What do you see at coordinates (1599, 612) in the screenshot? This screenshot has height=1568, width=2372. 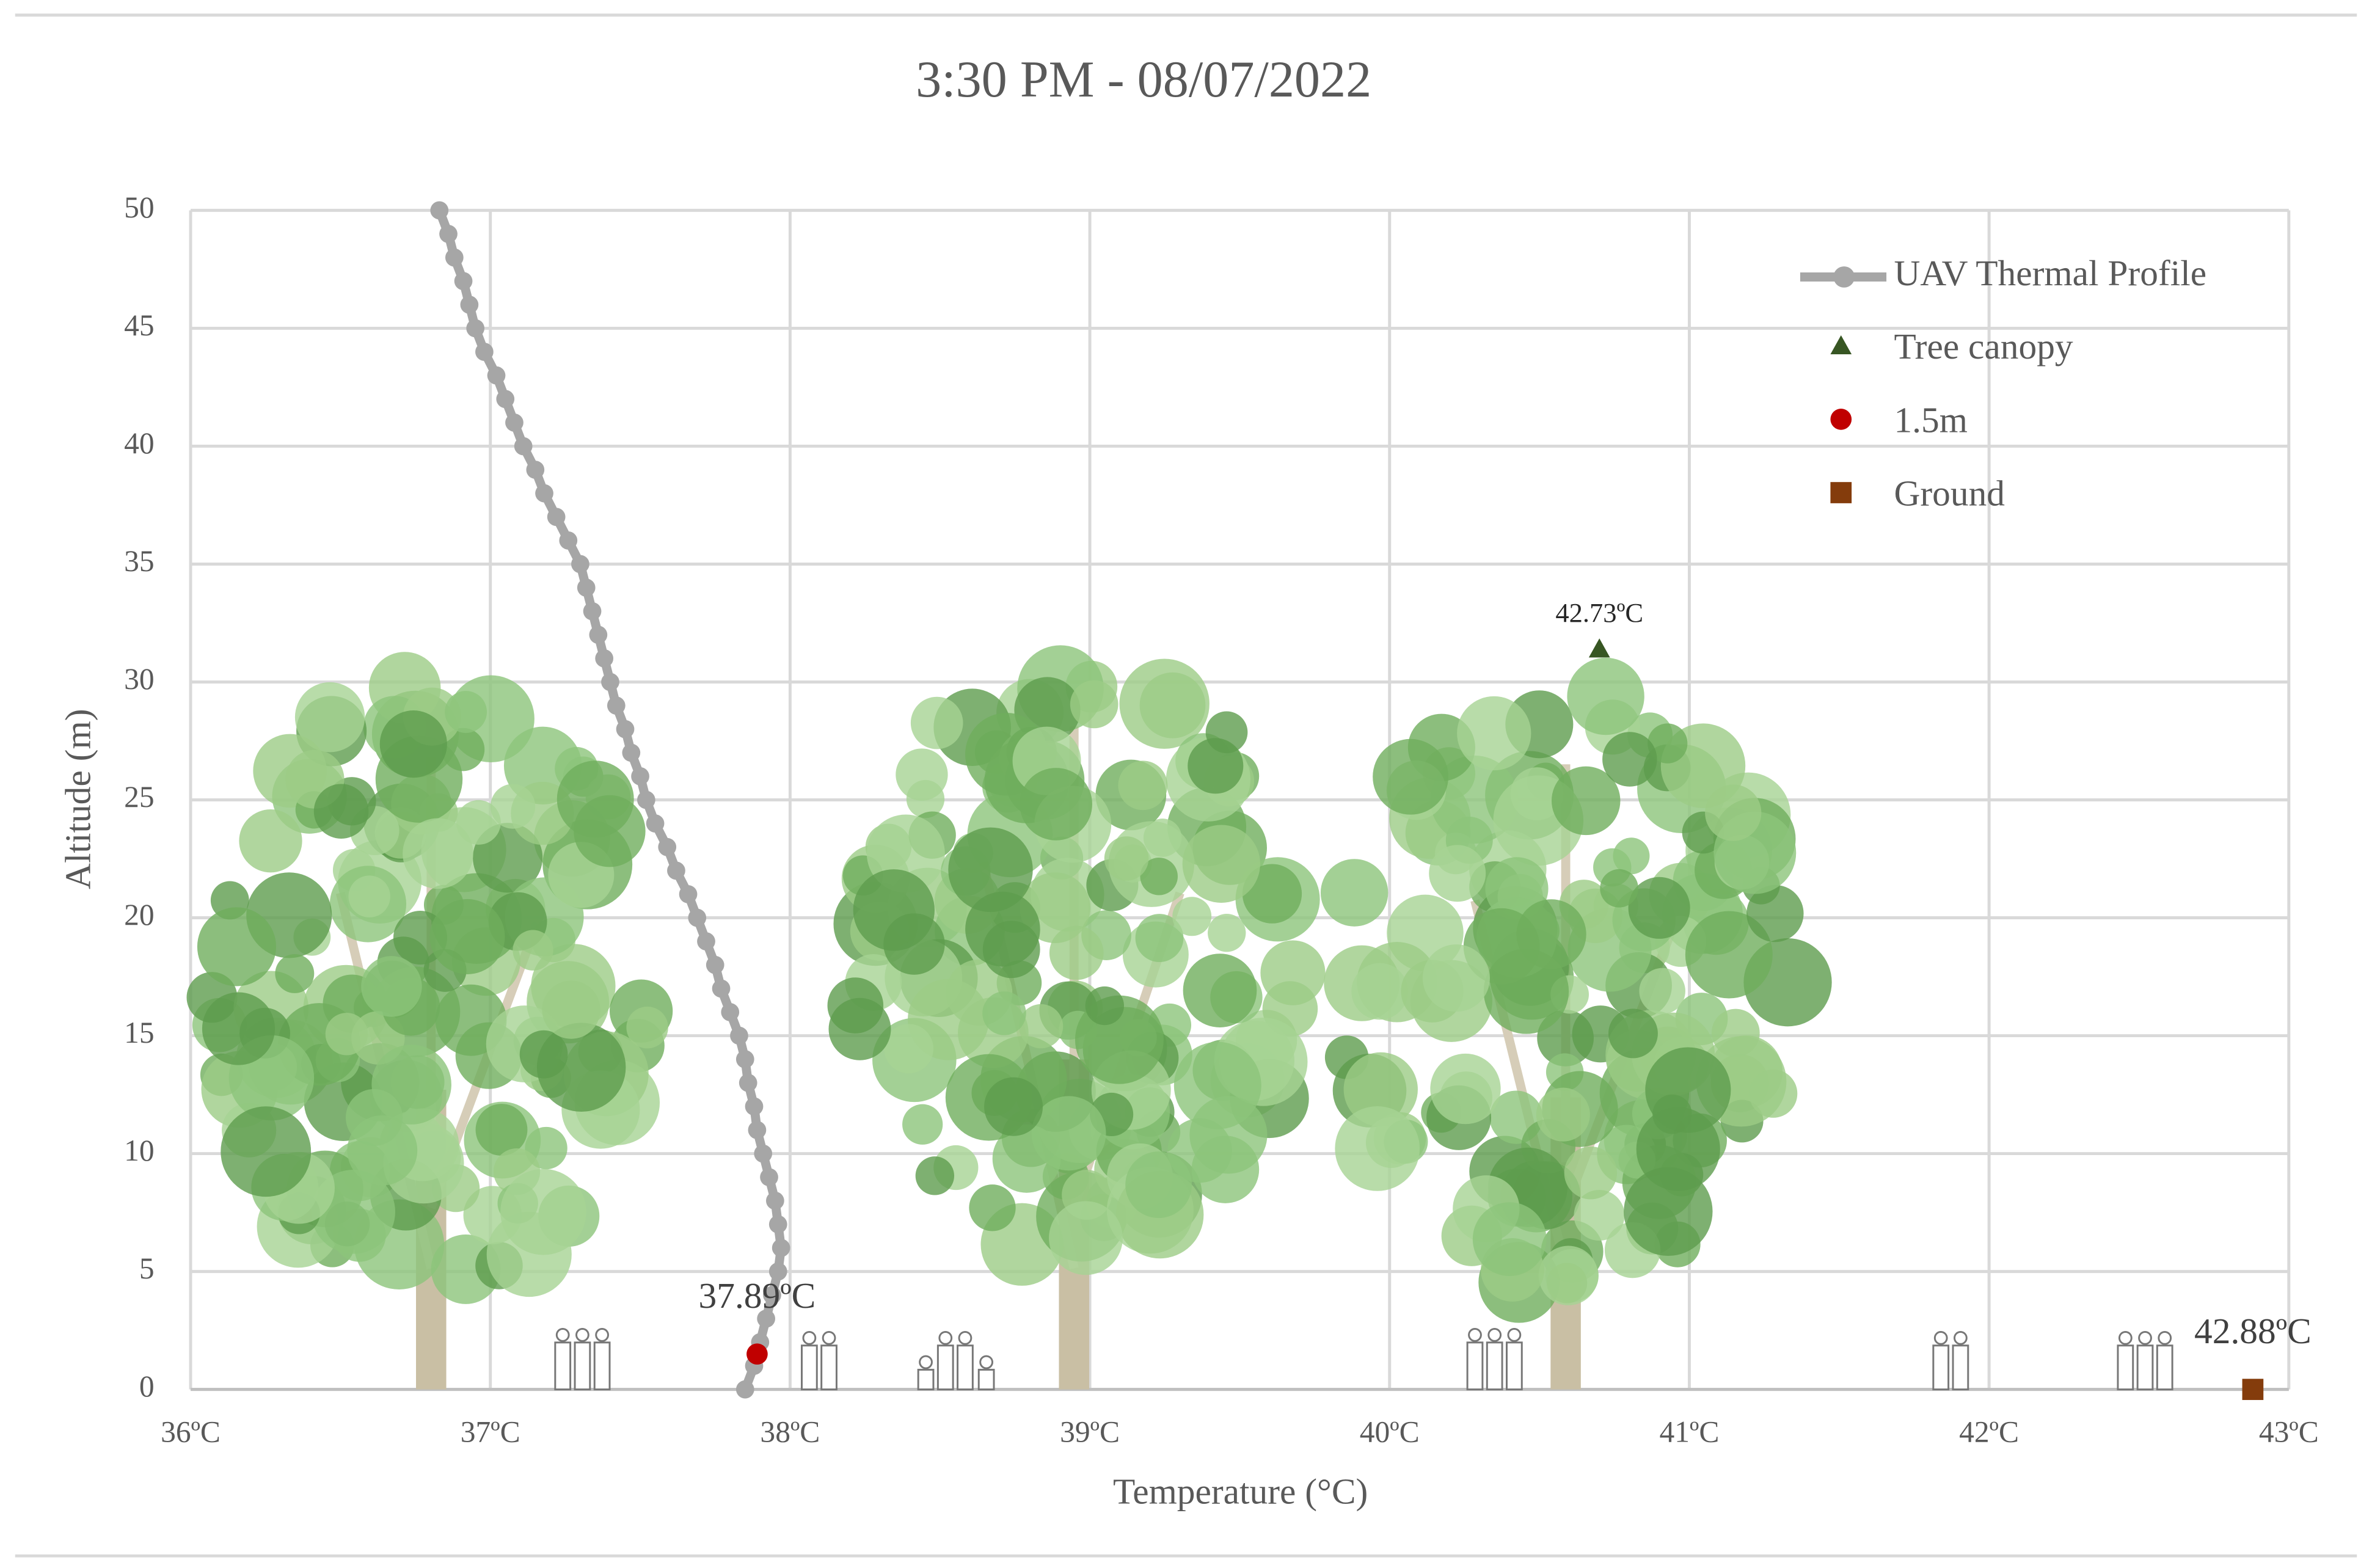 I see `annotation: 42.73ºC` at bounding box center [1599, 612].